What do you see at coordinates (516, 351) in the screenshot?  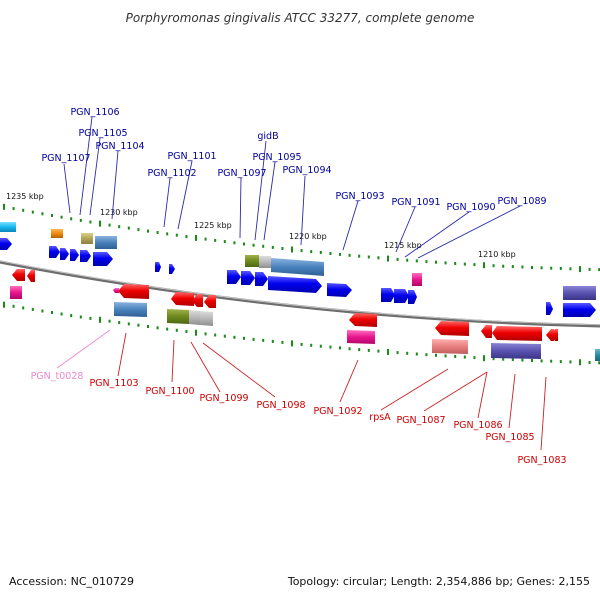 I see `gene-reverse-purple` at bounding box center [516, 351].